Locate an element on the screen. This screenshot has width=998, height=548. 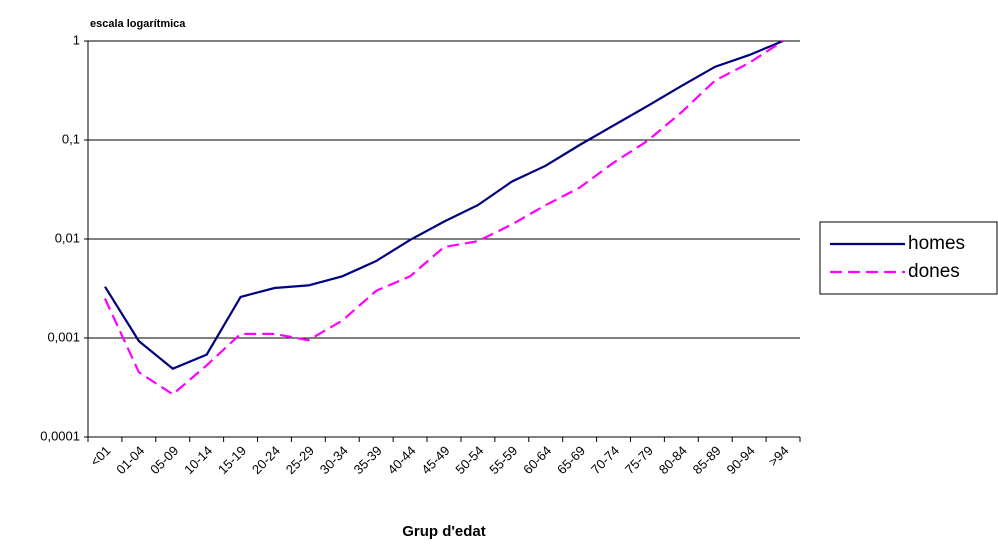
x-tick-label: 65-69 is located at coordinates (571, 460).